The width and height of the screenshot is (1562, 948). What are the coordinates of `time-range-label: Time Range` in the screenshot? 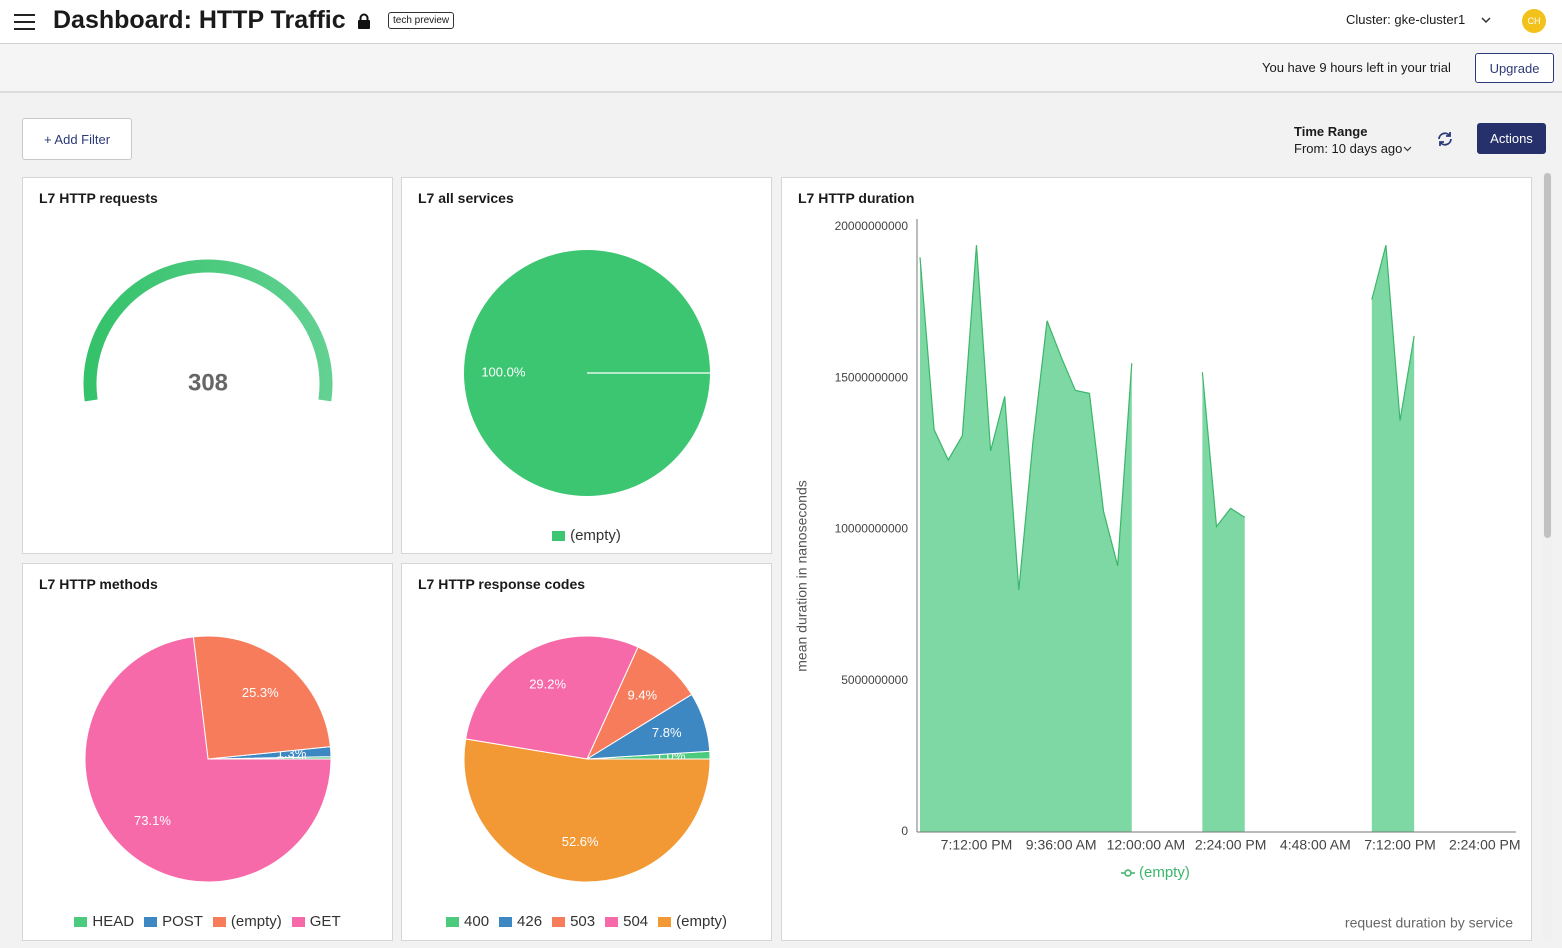 It's located at (1331, 131).